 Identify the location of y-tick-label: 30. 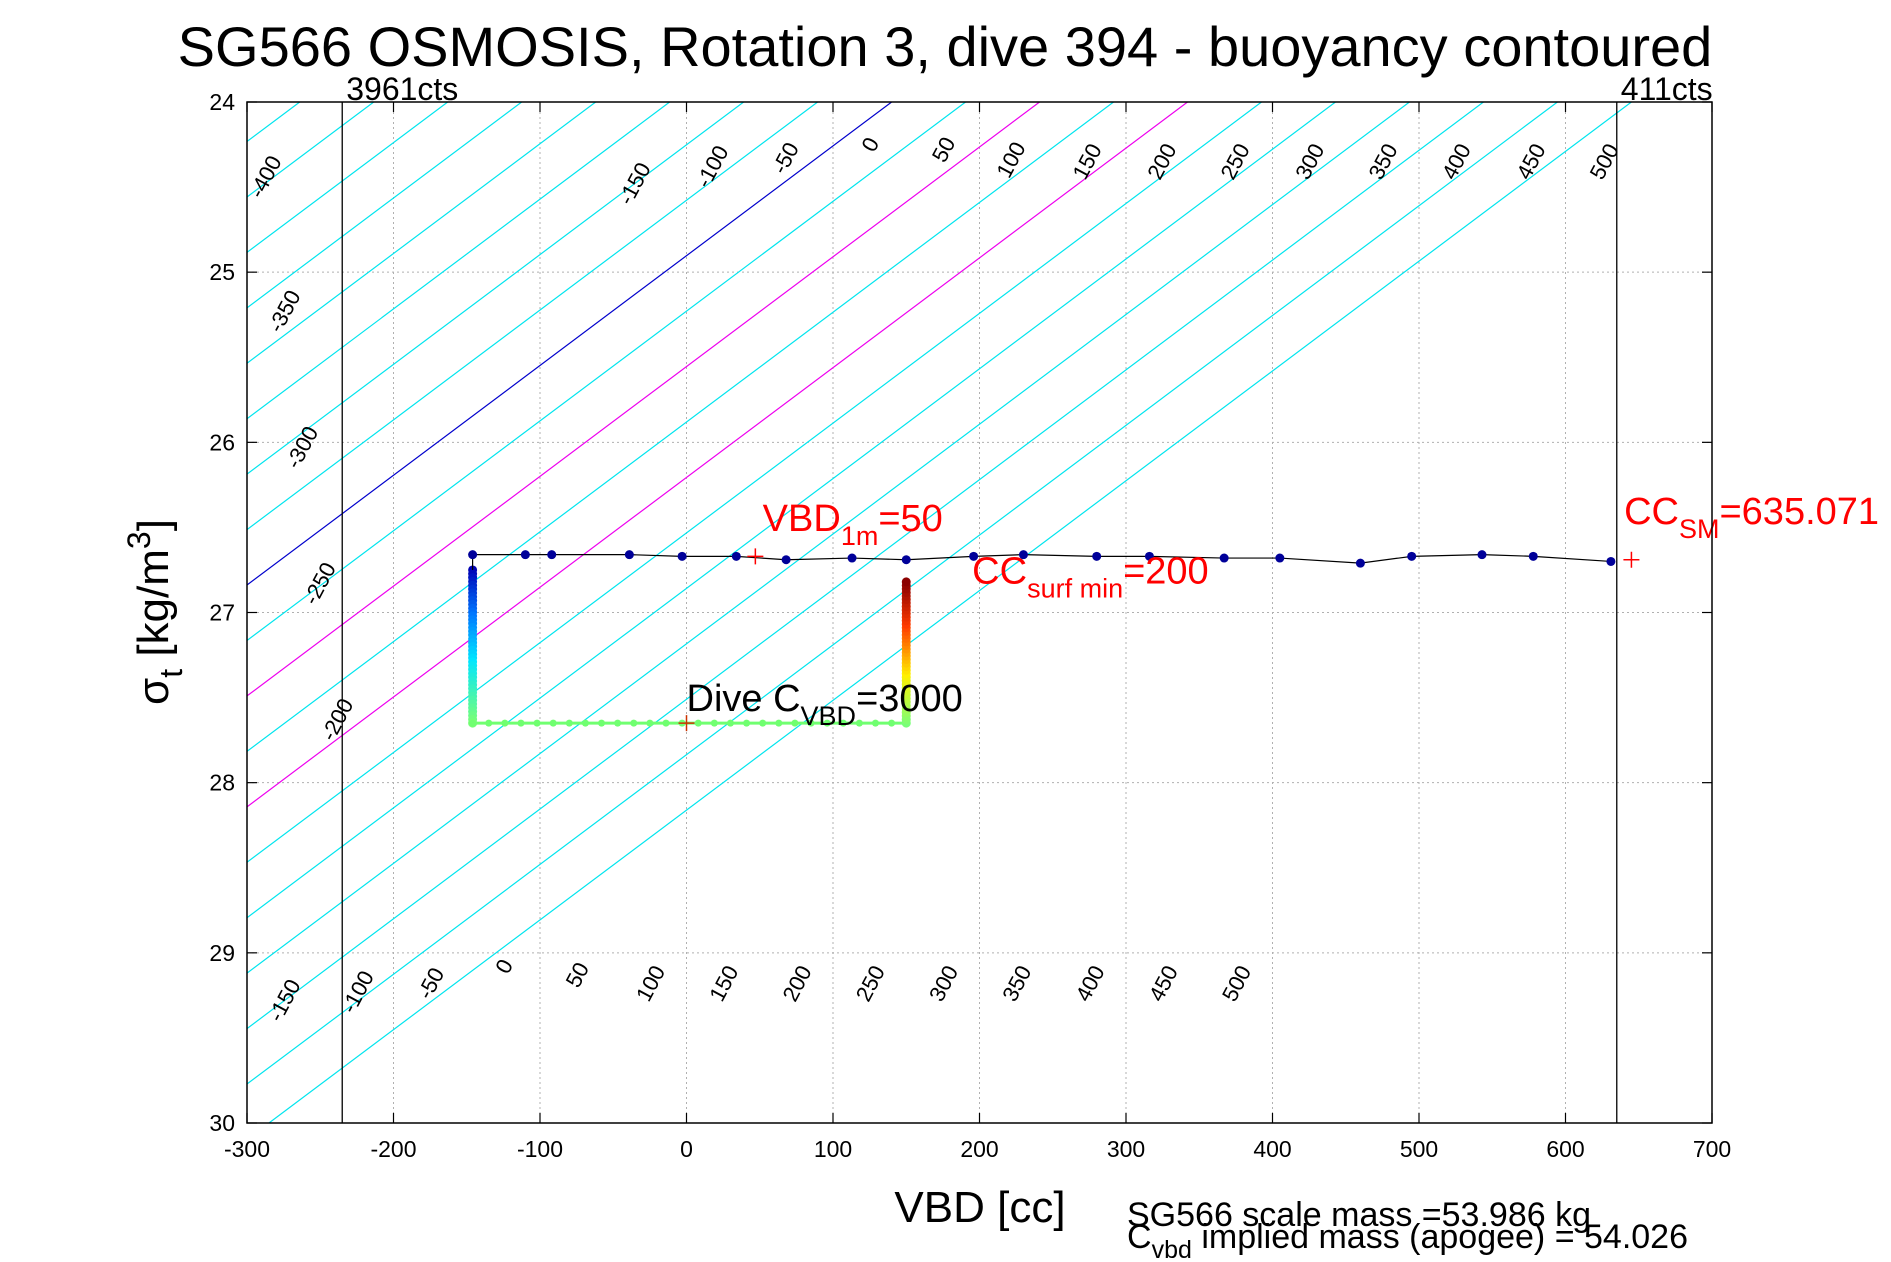
(222, 1123).